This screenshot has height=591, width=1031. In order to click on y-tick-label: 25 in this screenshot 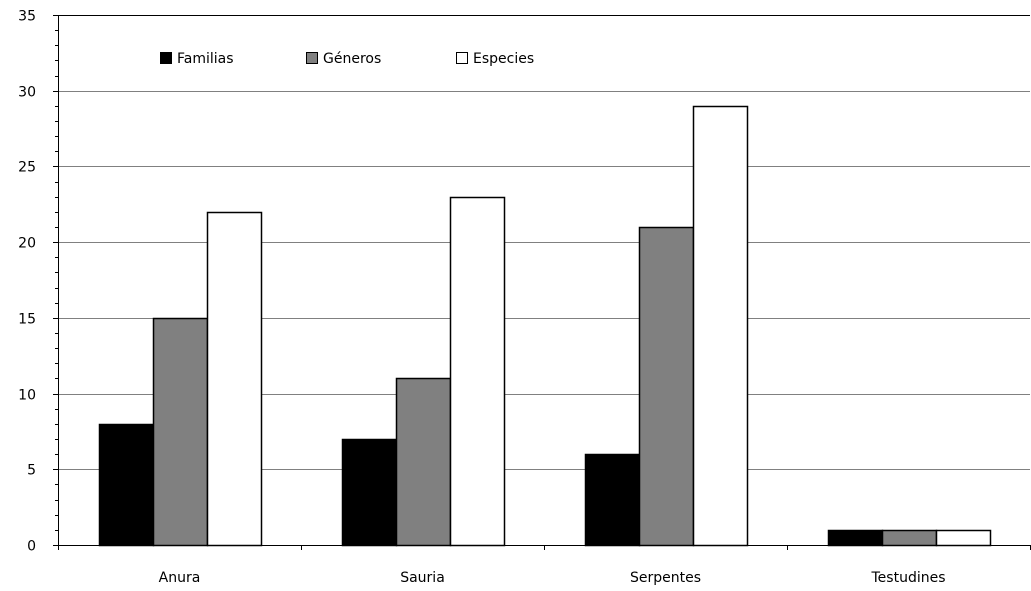, I will do `click(27, 168)`.